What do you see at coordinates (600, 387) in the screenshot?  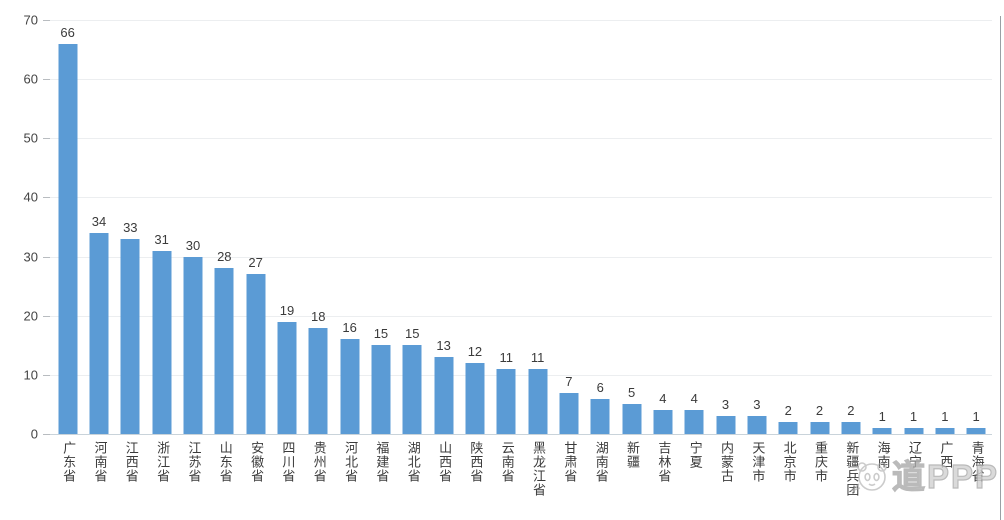 I see `bar-value-label: 6` at bounding box center [600, 387].